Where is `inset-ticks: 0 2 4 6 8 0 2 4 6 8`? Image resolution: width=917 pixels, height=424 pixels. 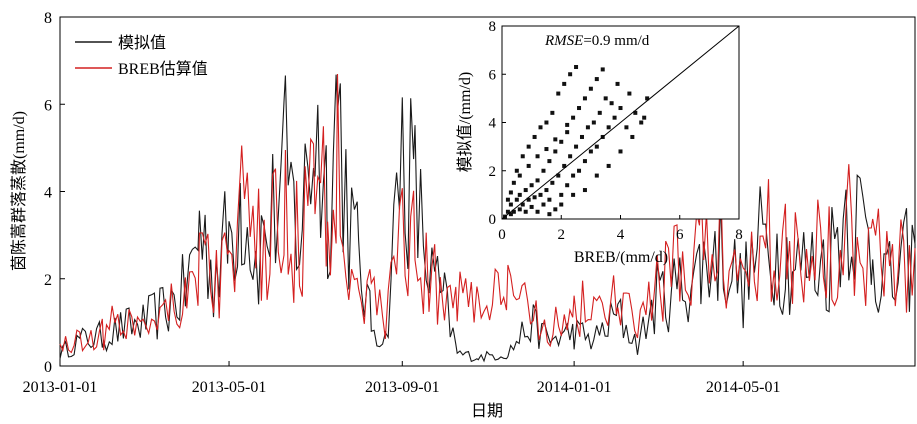
inset-ticks: 0 2 4 6 8 0 2 4 6 8 is located at coordinates (616, 131).